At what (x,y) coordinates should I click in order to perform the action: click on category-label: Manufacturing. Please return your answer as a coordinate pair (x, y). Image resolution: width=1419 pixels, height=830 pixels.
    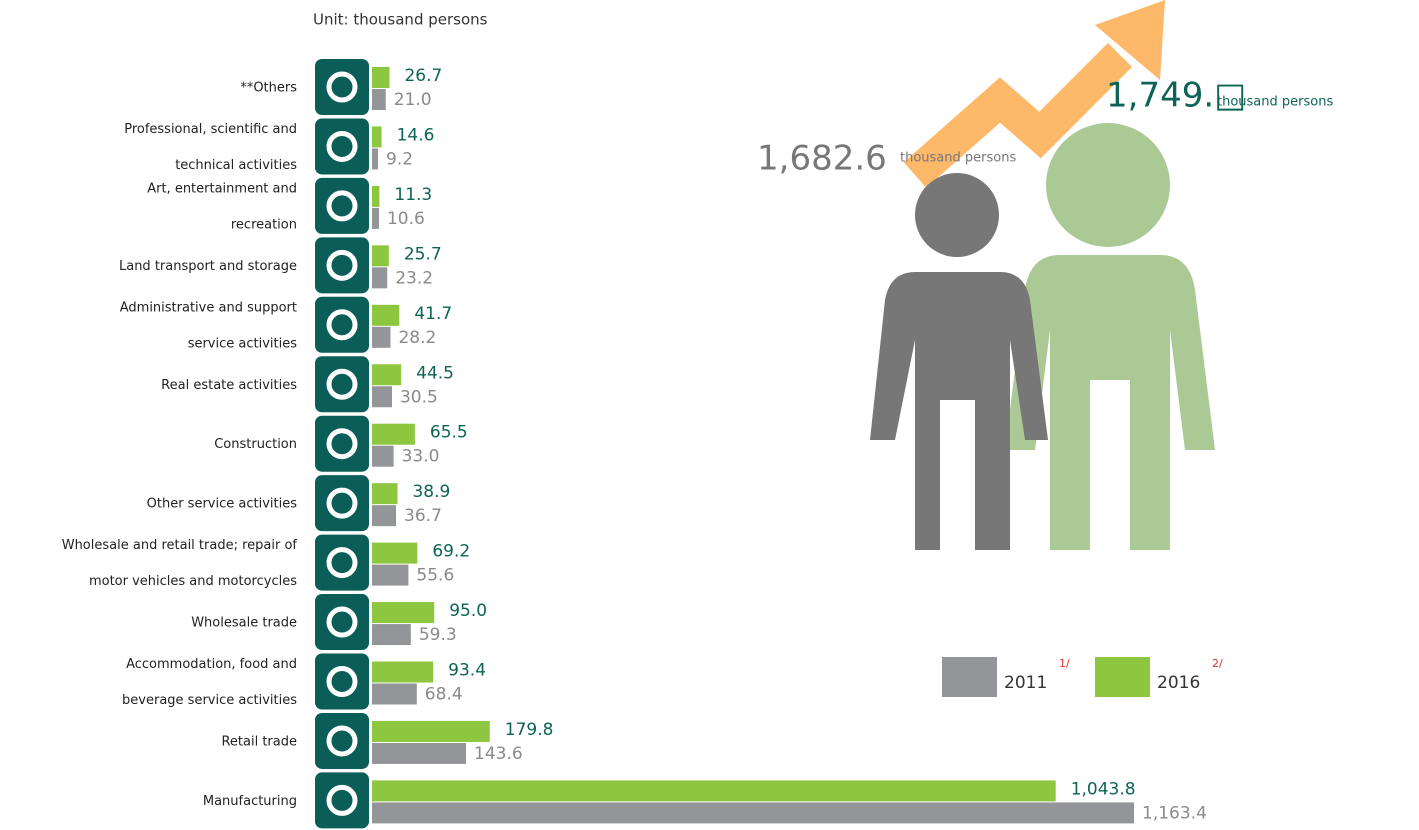
    Looking at the image, I should click on (250, 801).